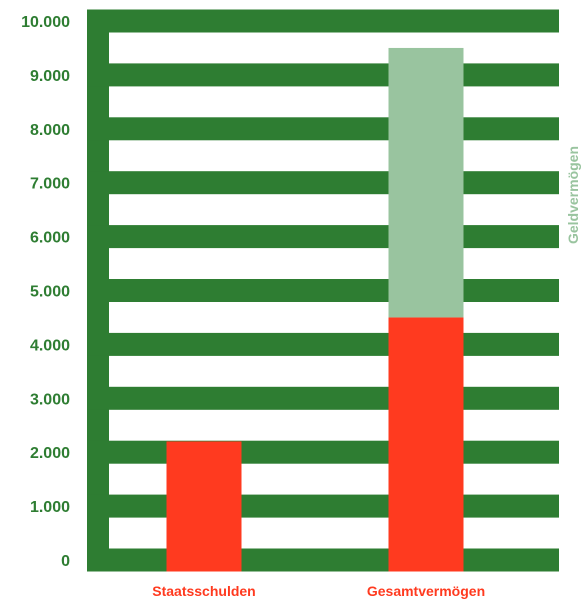 The image size is (586, 600). Describe the element at coordinates (50, 399) in the screenshot. I see `y-tick-label: 3.000` at that location.